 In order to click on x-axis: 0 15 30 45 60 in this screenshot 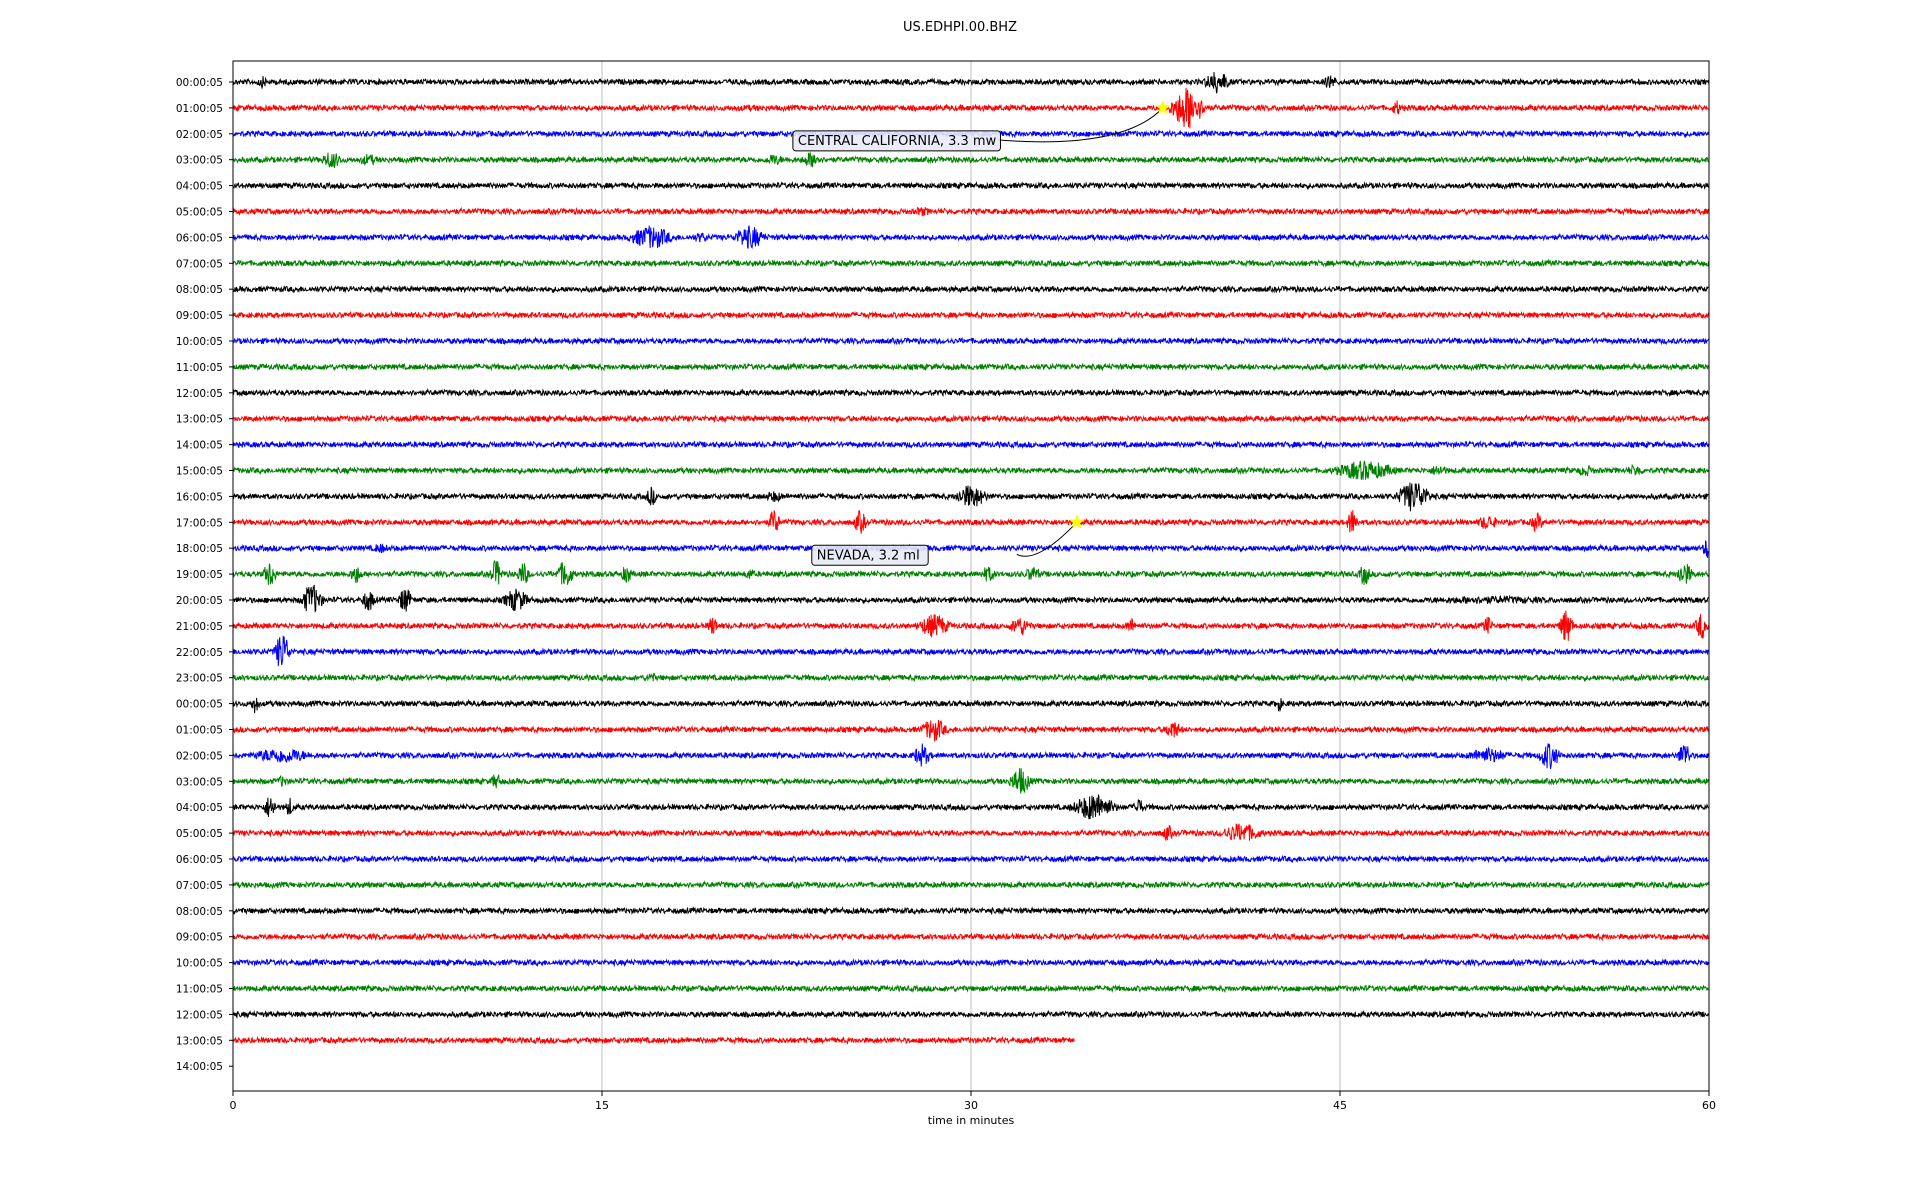, I will do `click(973, 1101)`.